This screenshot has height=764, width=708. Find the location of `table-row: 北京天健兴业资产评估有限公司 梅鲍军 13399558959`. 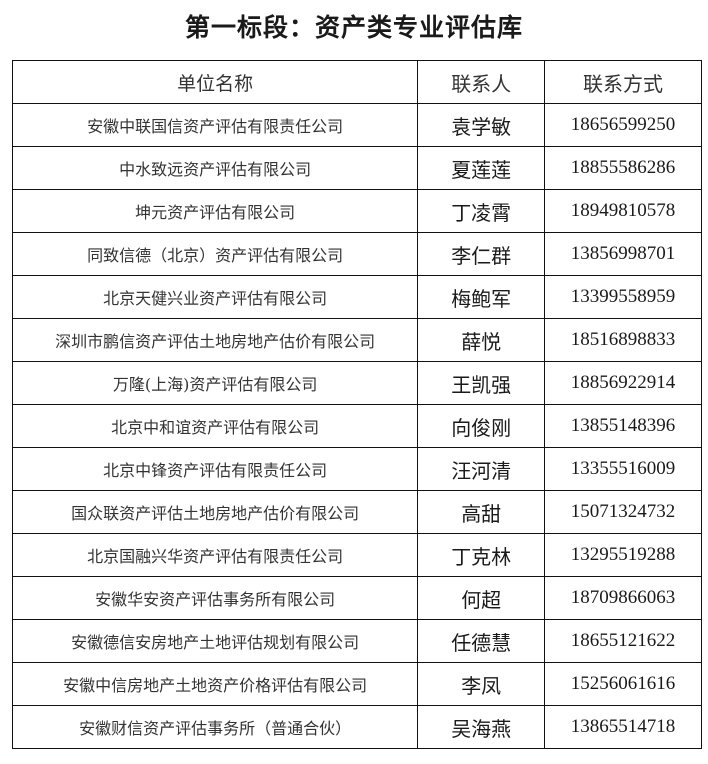

table-row: 北京天健兴业资产评估有限公司 梅鲍军 13399558959 is located at coordinates (356, 297).